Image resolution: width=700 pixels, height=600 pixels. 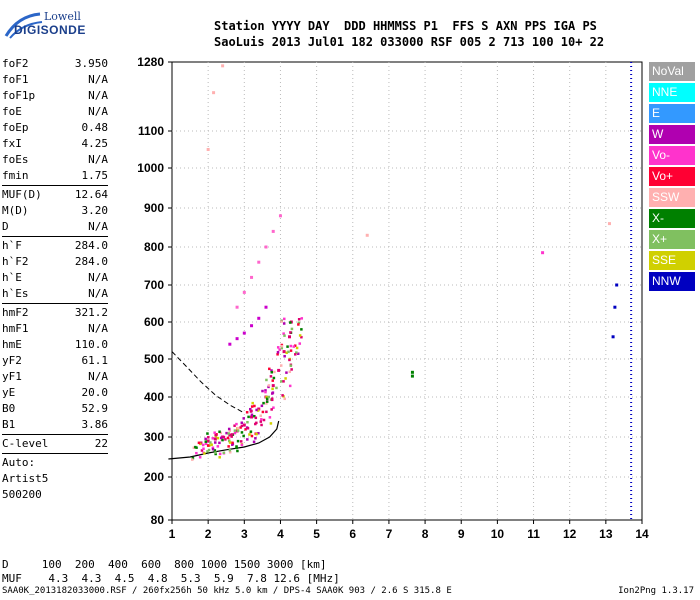 What do you see at coordinates (12, 143) in the screenshot?
I see `param-name: fxI` at bounding box center [12, 143].